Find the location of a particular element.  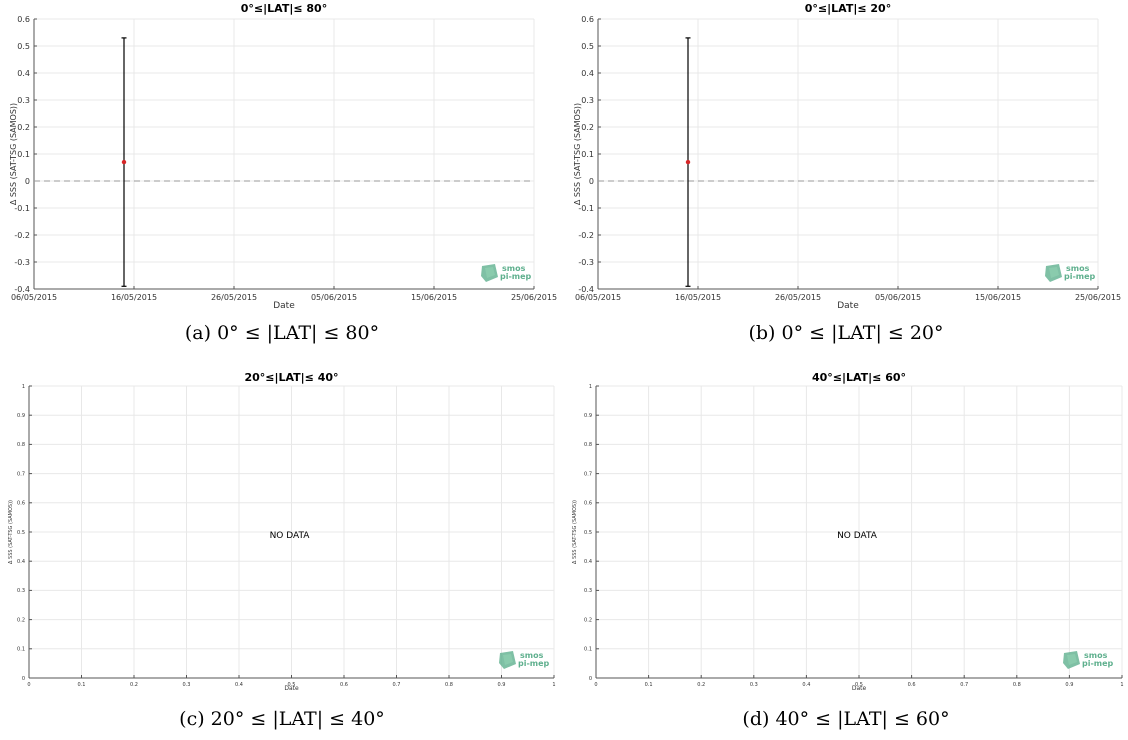

x-tick-label: 1 is located at coordinates (1121, 685).